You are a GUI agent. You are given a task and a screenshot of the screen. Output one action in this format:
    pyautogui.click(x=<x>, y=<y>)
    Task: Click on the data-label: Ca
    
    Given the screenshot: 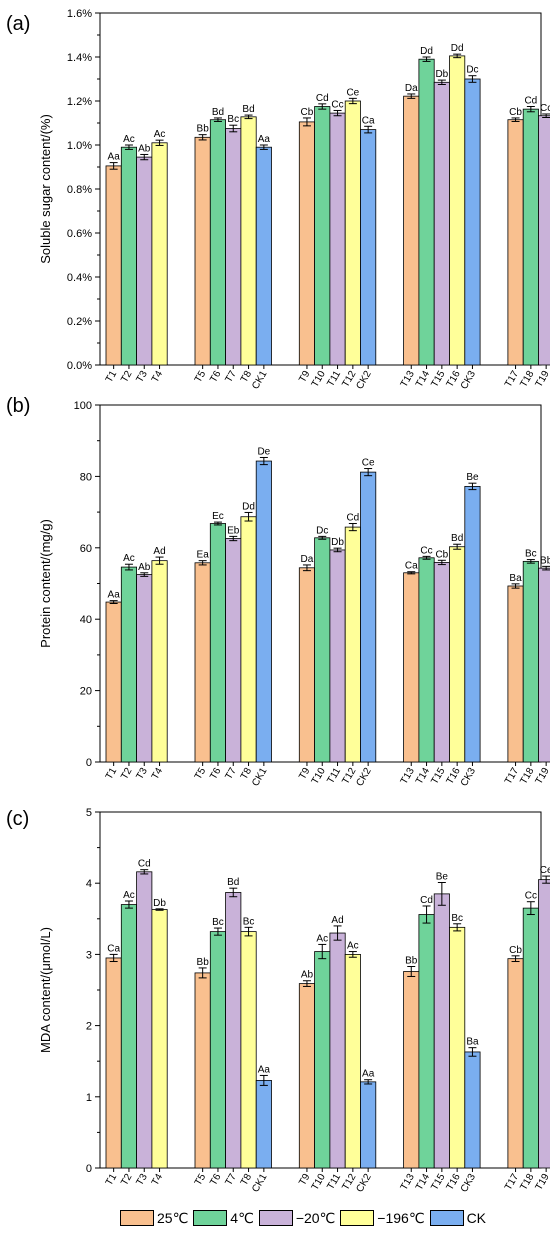 What is the action you would take?
    pyautogui.click(x=113, y=948)
    